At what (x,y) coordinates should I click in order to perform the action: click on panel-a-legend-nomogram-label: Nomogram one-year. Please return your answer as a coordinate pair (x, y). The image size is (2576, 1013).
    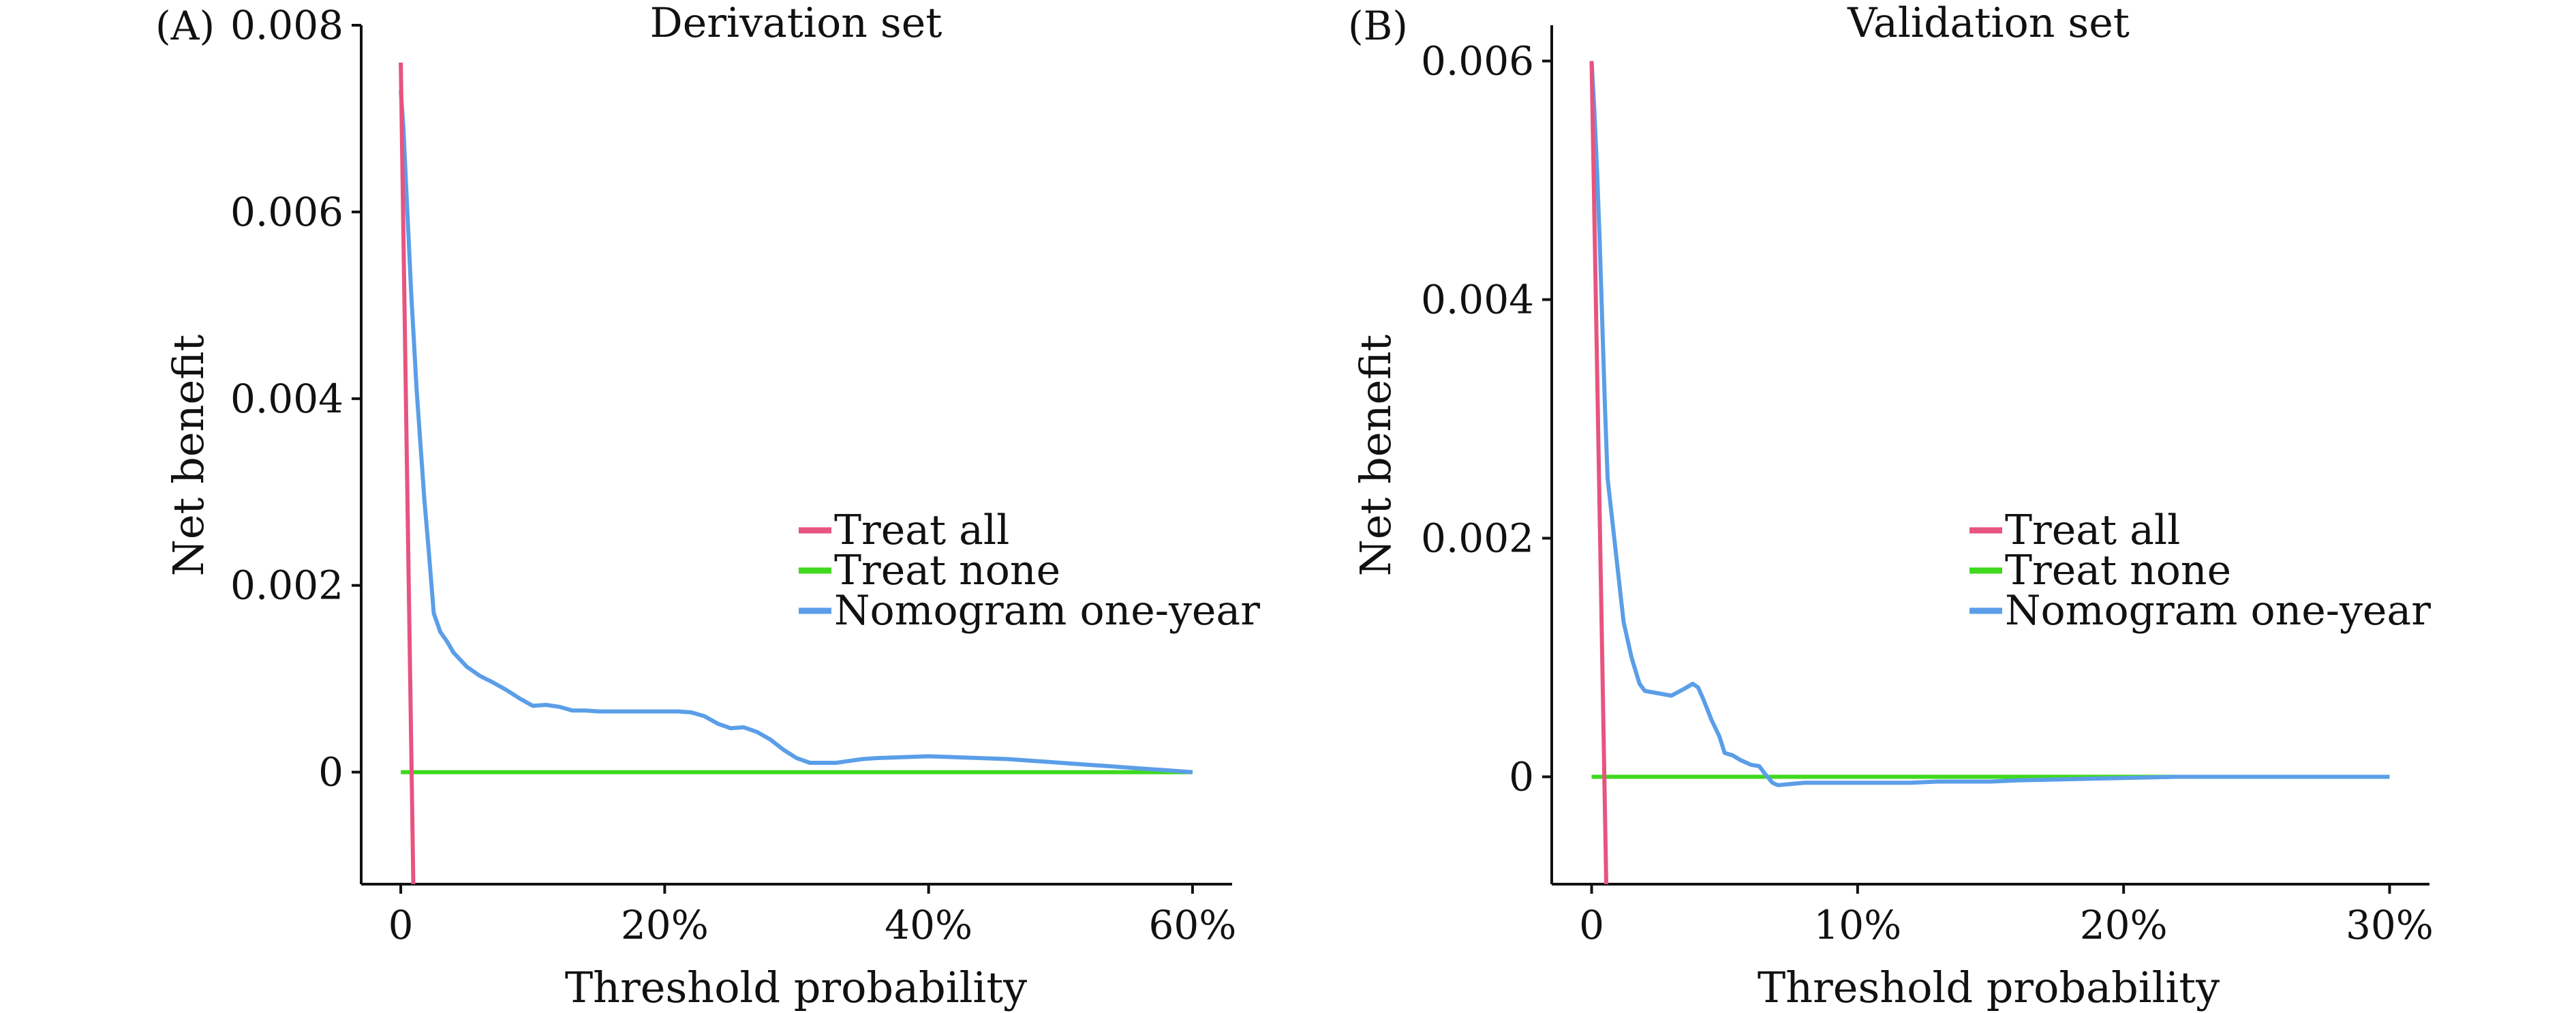
    Looking at the image, I should click on (1047, 611).